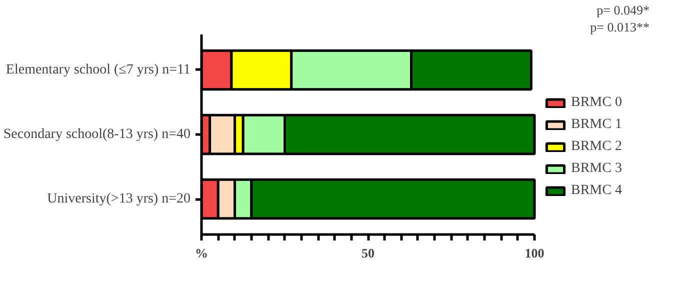  What do you see at coordinates (596, 125) in the screenshot?
I see `legend-label: BRMC 1` at bounding box center [596, 125].